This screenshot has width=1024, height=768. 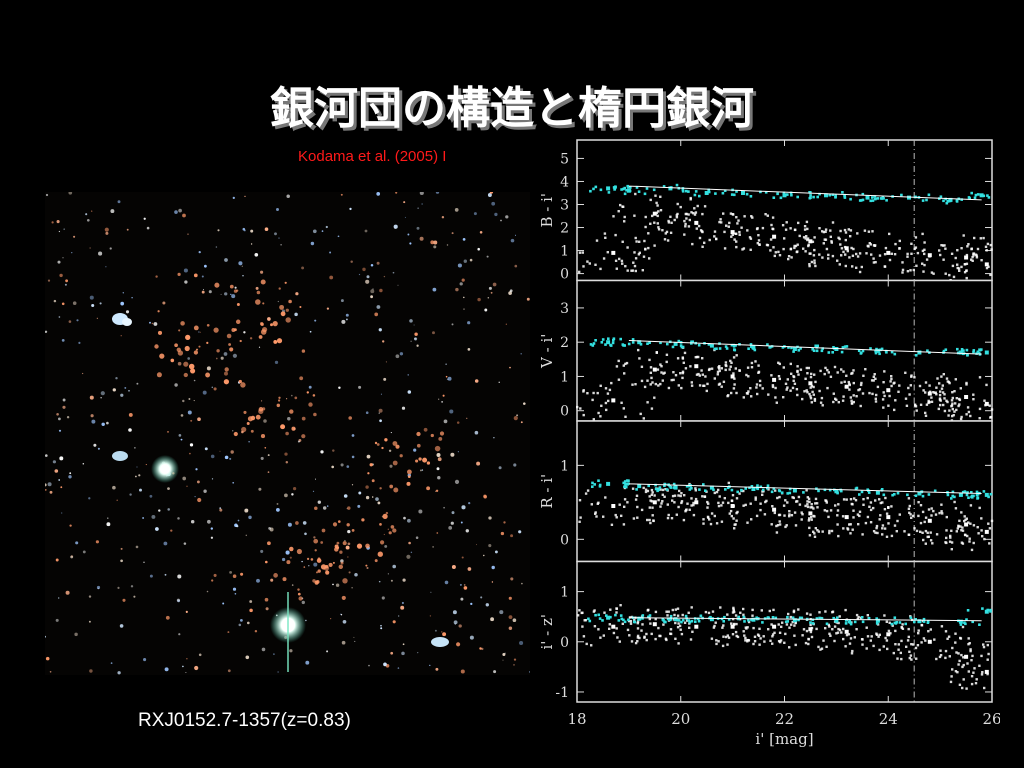 What do you see at coordinates (680, 719) in the screenshot?
I see `x-tick-label: 20` at bounding box center [680, 719].